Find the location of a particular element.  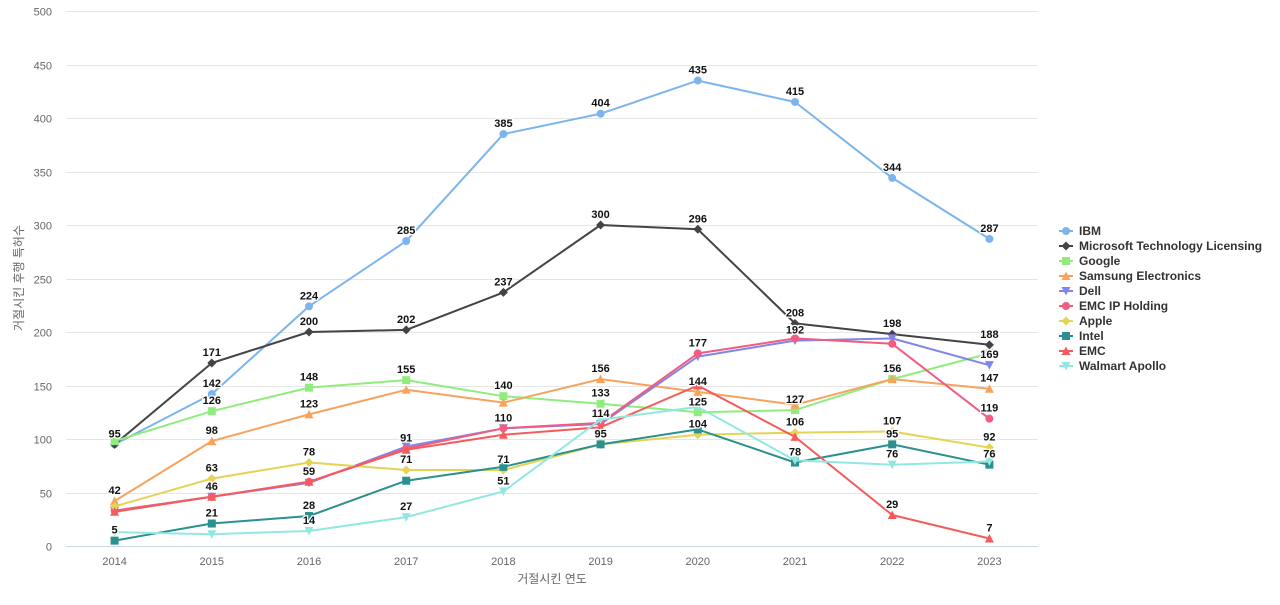

data-label: 7 is located at coordinates (989, 529).